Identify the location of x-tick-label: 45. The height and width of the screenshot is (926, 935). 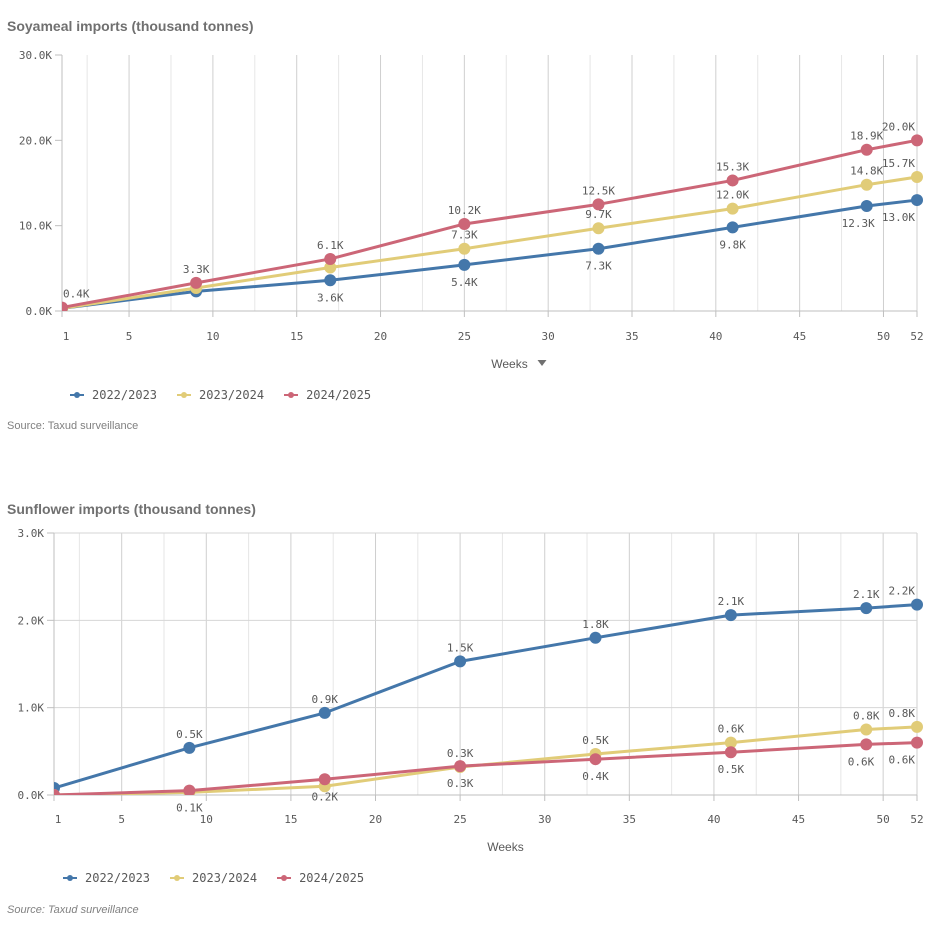
(799, 336).